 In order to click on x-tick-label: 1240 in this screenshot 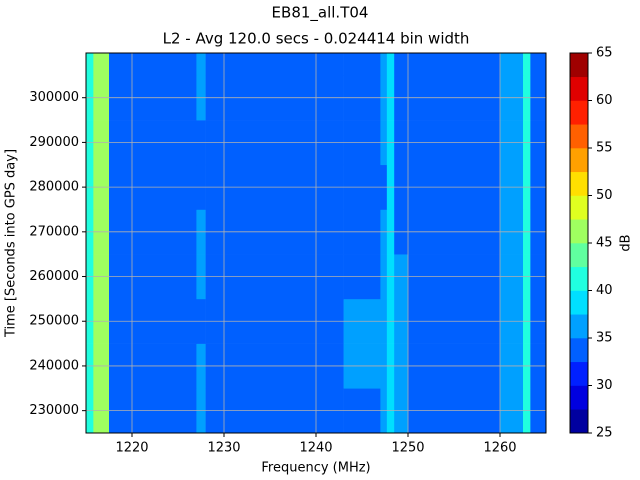, I will do `click(315, 448)`.